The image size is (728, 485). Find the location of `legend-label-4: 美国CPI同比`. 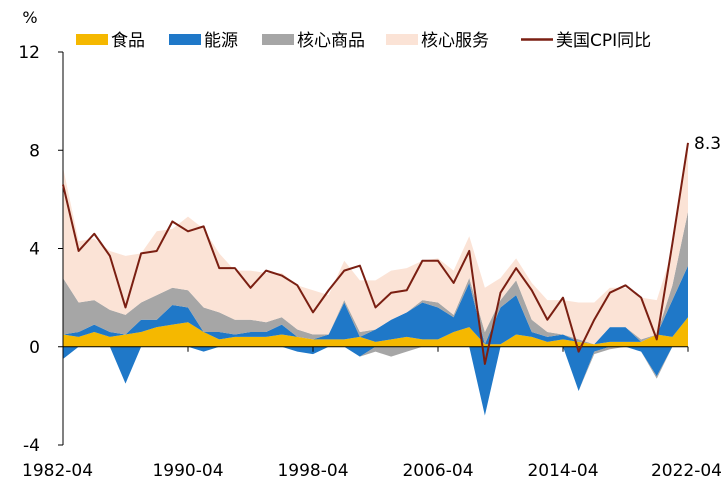

legend-label-4: 美国CPI同比 is located at coordinates (603, 41).